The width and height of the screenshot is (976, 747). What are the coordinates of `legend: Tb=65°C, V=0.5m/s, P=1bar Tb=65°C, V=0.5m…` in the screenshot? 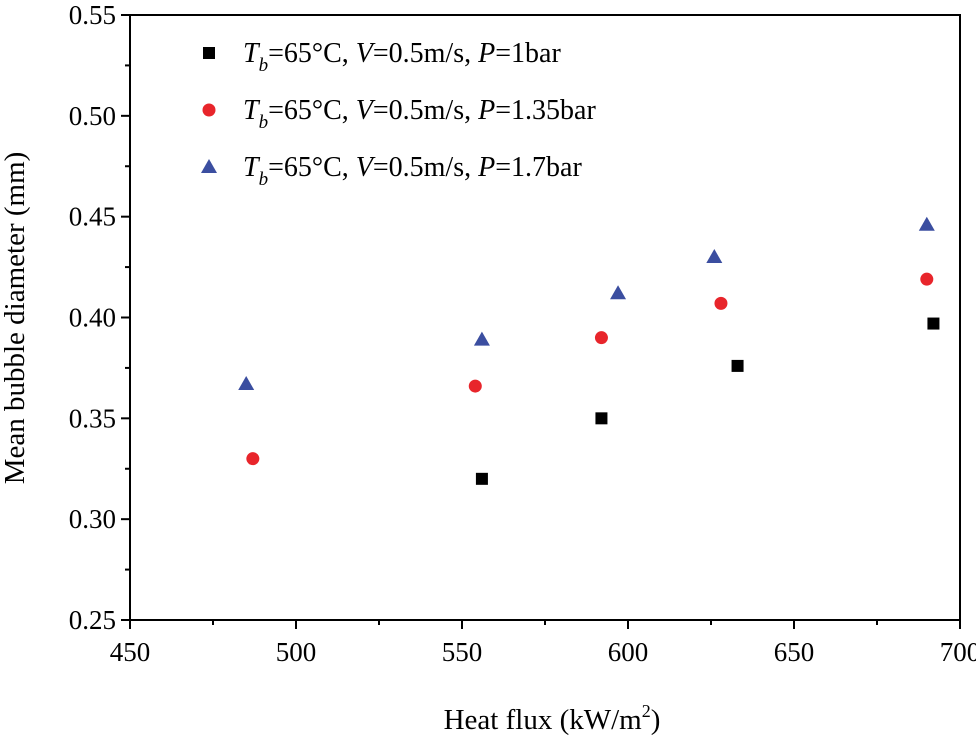 It's located at (398, 114).